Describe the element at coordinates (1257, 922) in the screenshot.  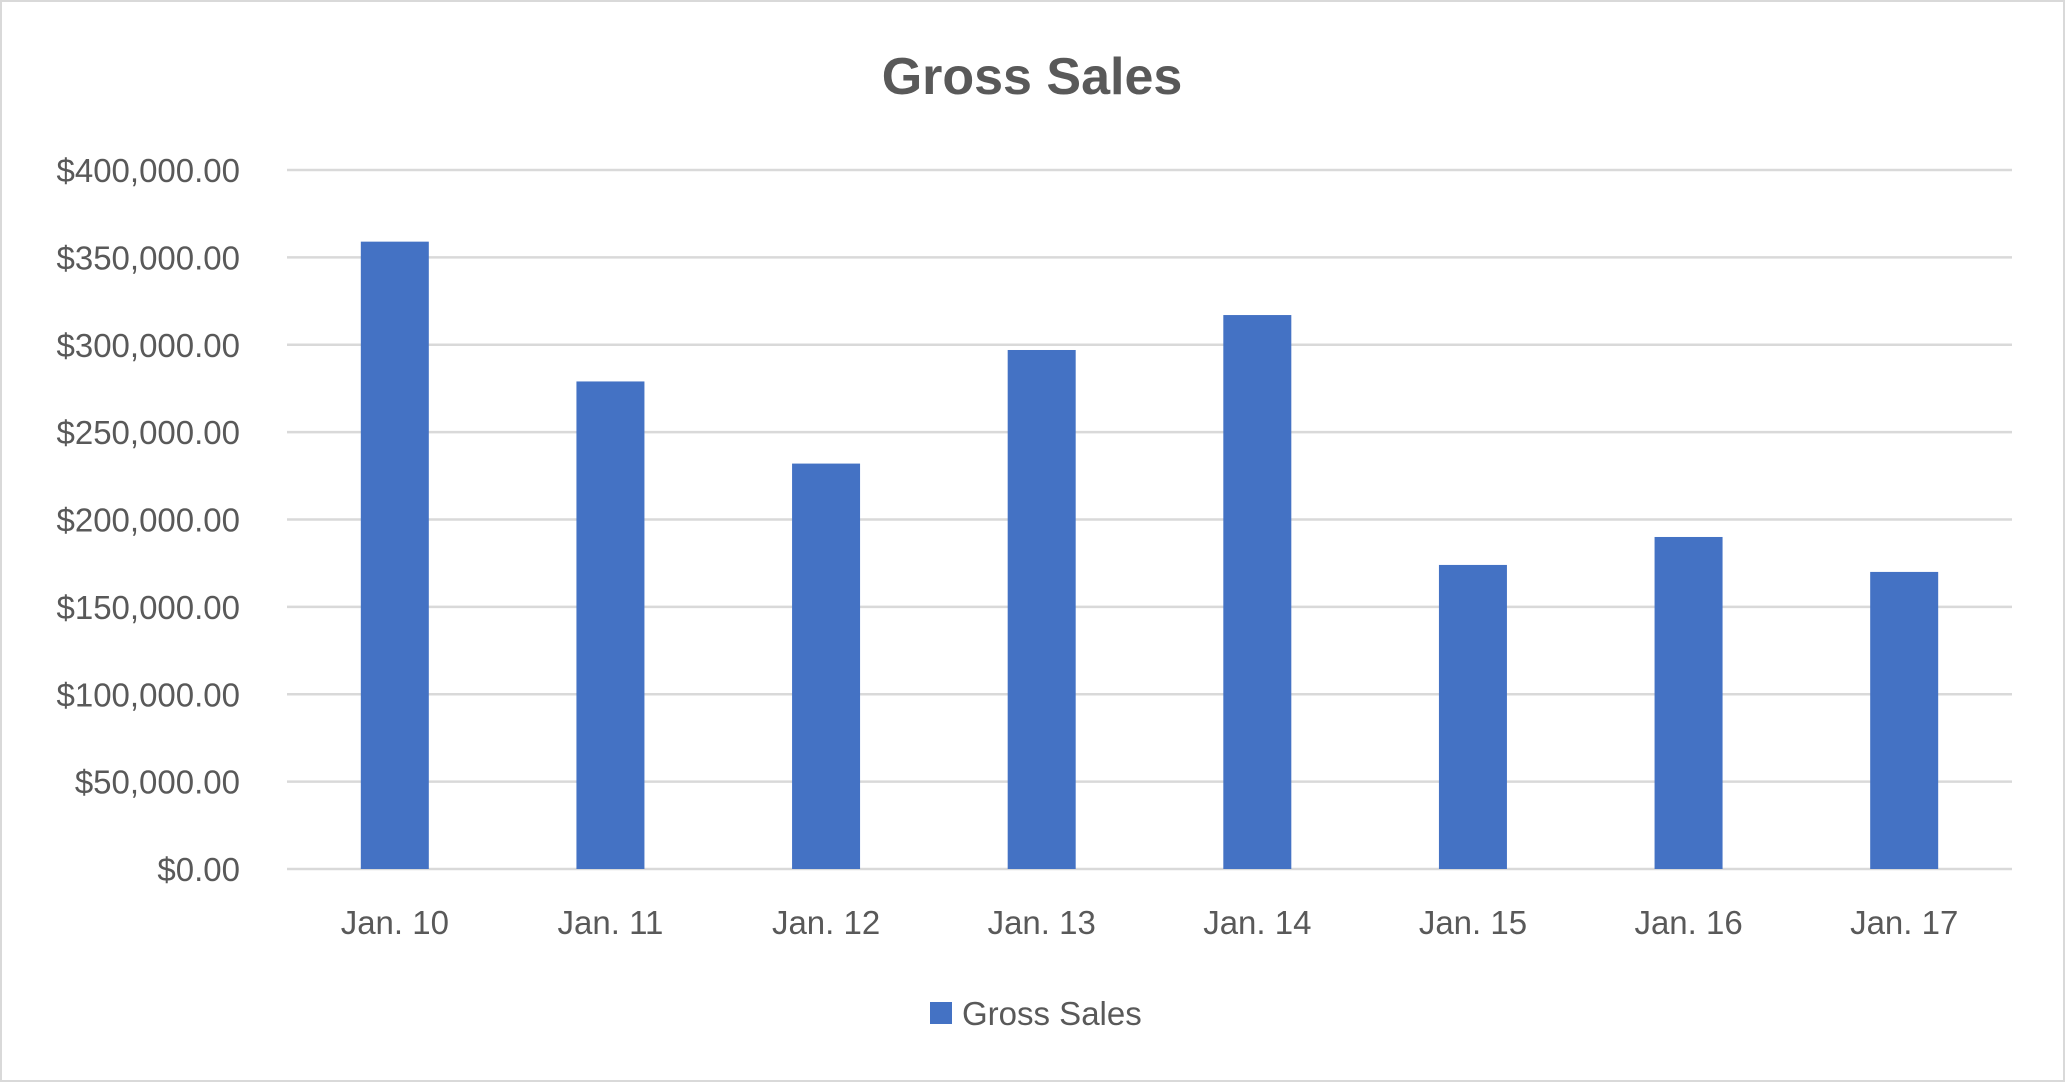
I see `x-tick-label: Jan. 14` at that location.